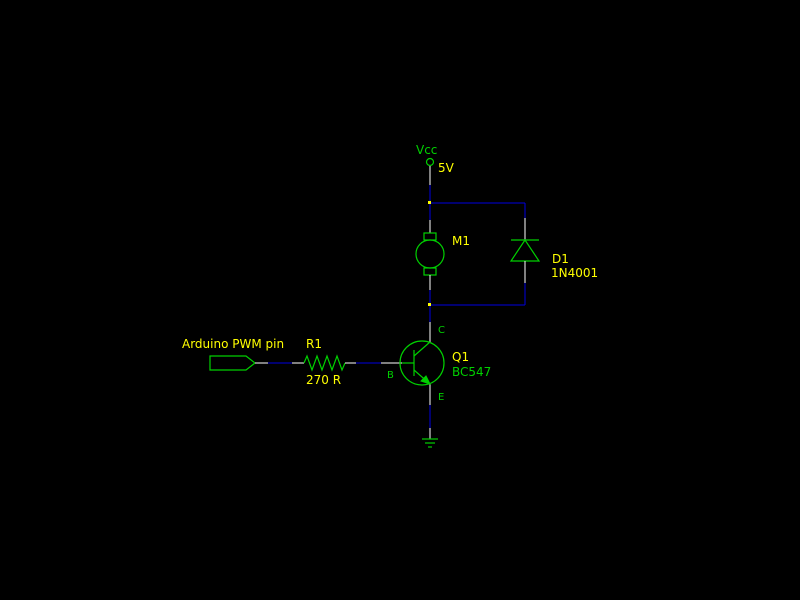 This screenshot has height=600, width=800. What do you see at coordinates (574, 273) in the screenshot?
I see `diode-value-label: 1N4001` at bounding box center [574, 273].